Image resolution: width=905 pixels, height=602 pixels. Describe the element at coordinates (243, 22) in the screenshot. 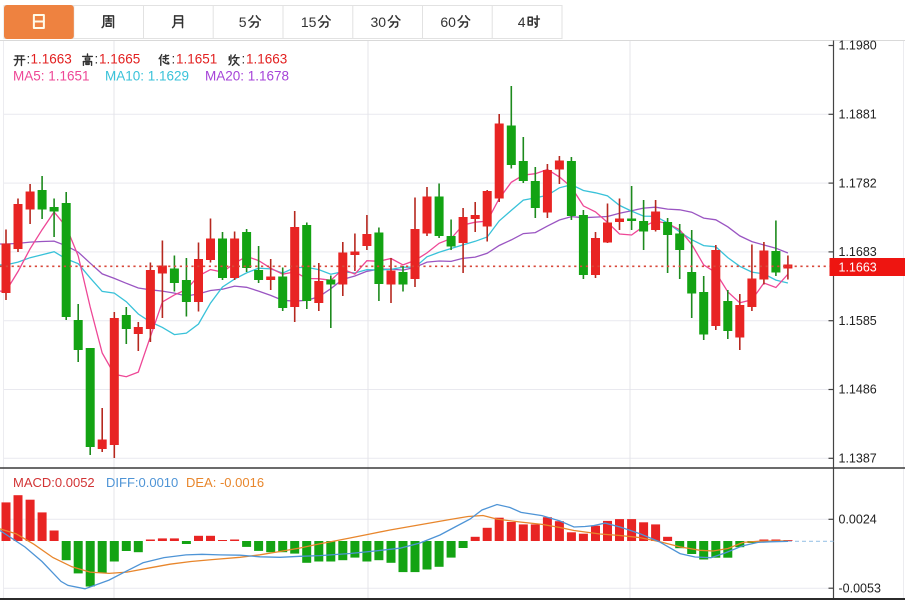

I see `svg-text: 5` at that location.